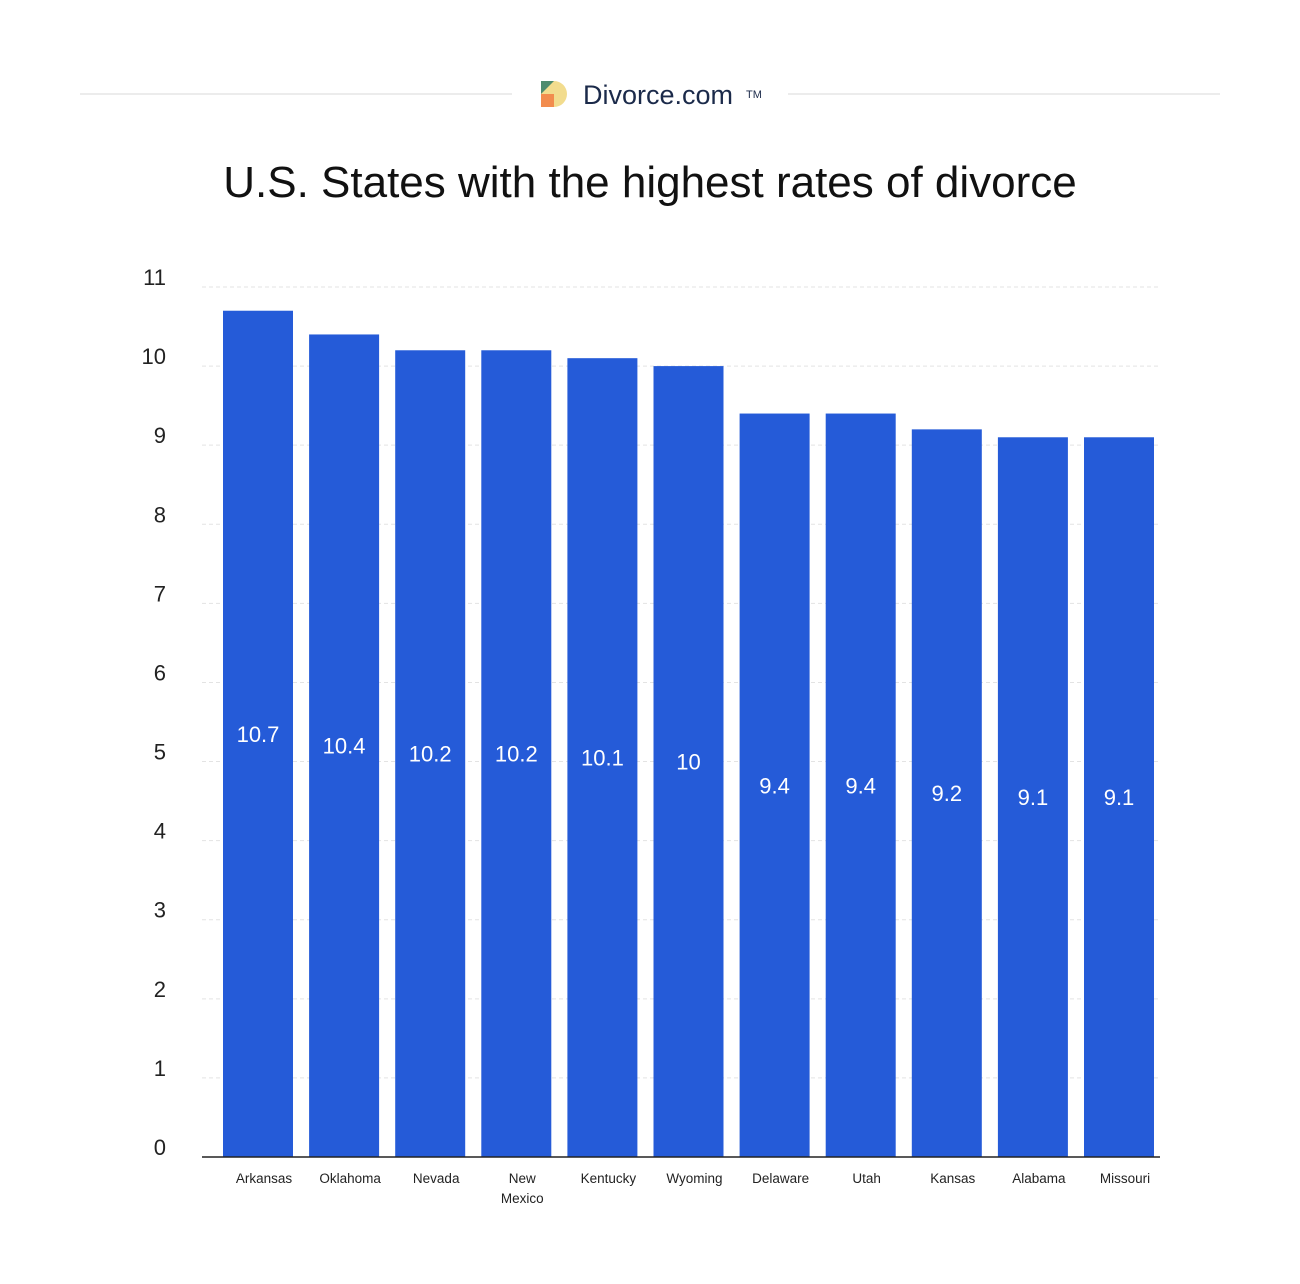 This screenshot has height=1284, width=1300. Describe the element at coordinates (658, 95) in the screenshot. I see `brand-name: Divorce.com` at that location.